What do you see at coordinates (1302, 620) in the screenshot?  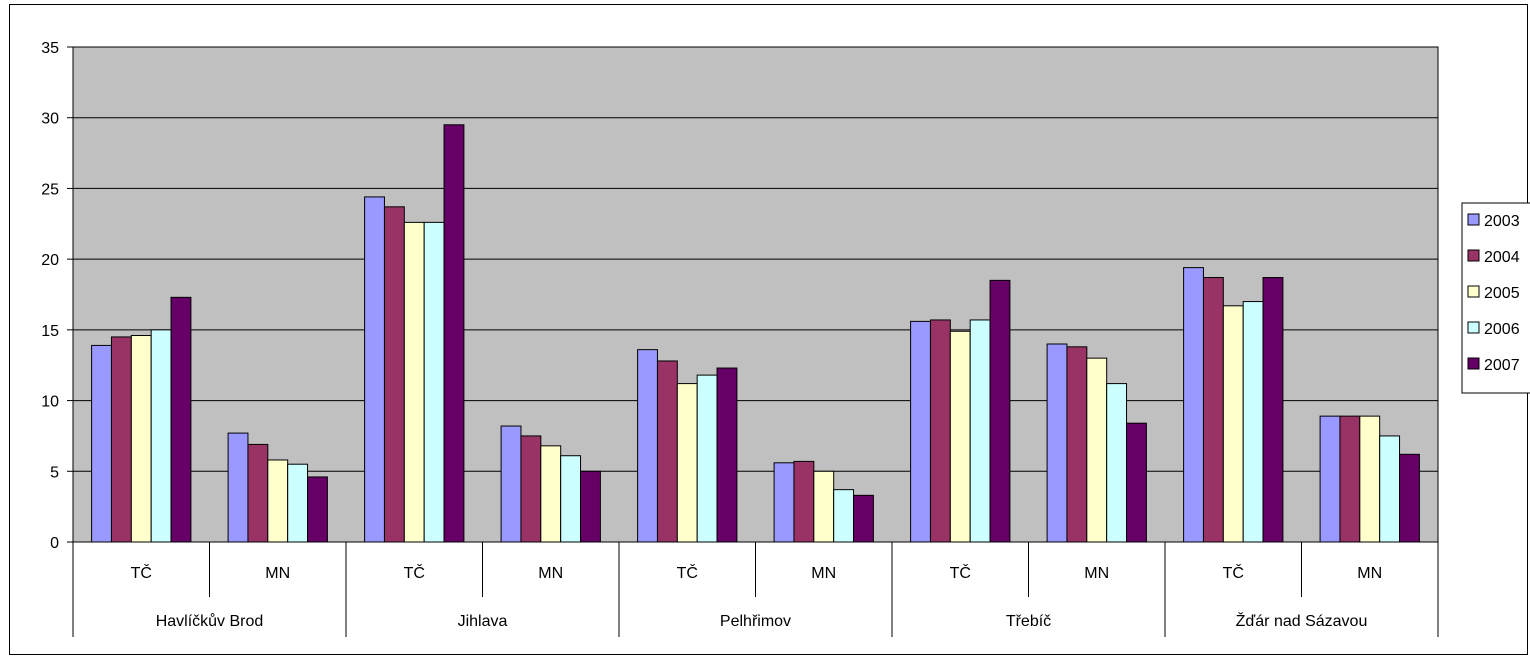 I see `group-label: Žďár nad Sázavou` at bounding box center [1302, 620].